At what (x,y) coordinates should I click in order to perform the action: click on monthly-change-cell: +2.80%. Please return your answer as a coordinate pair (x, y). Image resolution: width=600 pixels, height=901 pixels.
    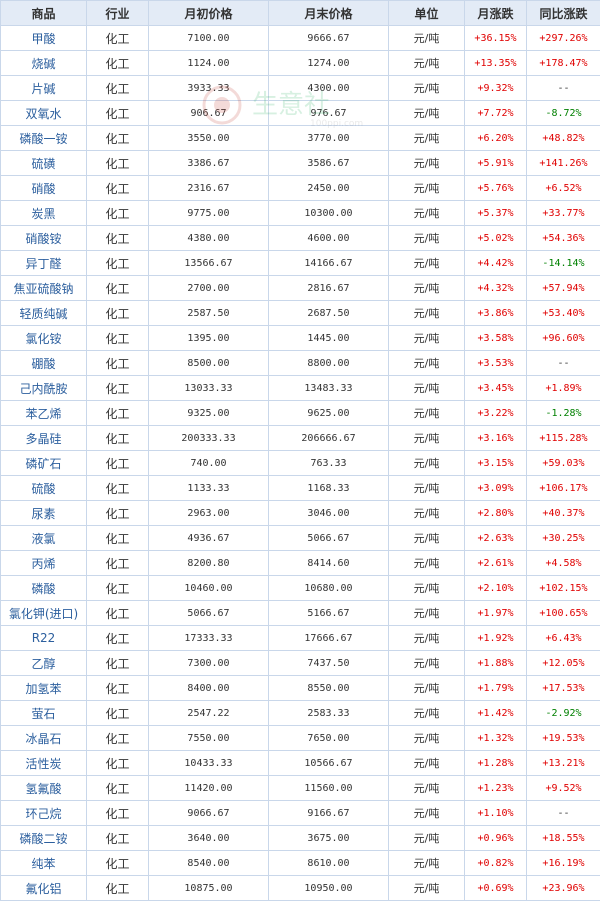
    Looking at the image, I should click on (496, 513).